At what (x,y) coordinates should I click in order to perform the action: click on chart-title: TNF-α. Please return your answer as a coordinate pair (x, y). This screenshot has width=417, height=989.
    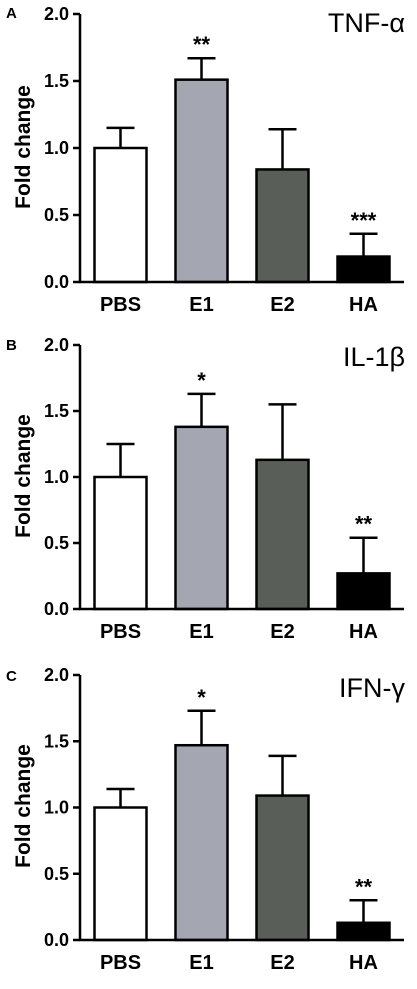
    Looking at the image, I should click on (366, 23).